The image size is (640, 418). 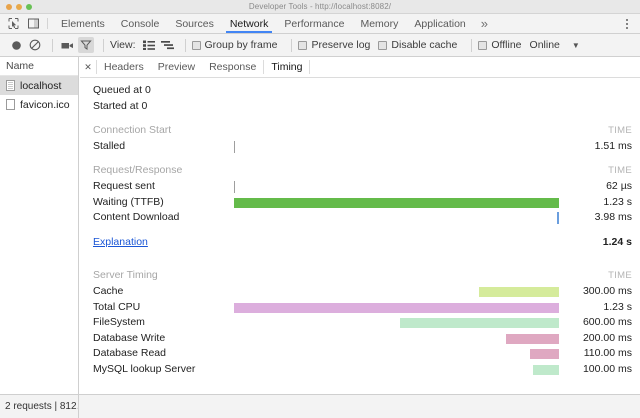 What do you see at coordinates (334, 45) in the screenshot?
I see `checkbox-preserve-log: Preserve log` at bounding box center [334, 45].